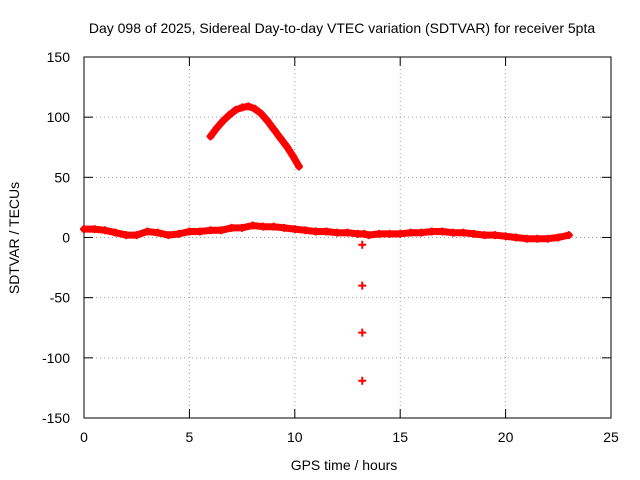 Image resolution: width=640 pixels, height=480 pixels. What do you see at coordinates (62, 177) in the screenshot?
I see `y-tick-label: 50` at bounding box center [62, 177].